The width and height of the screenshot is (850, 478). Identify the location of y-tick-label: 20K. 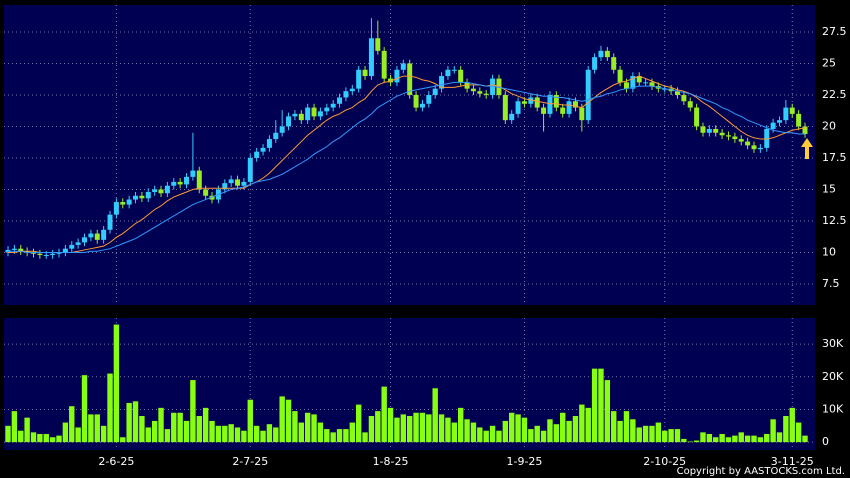
(833, 376).